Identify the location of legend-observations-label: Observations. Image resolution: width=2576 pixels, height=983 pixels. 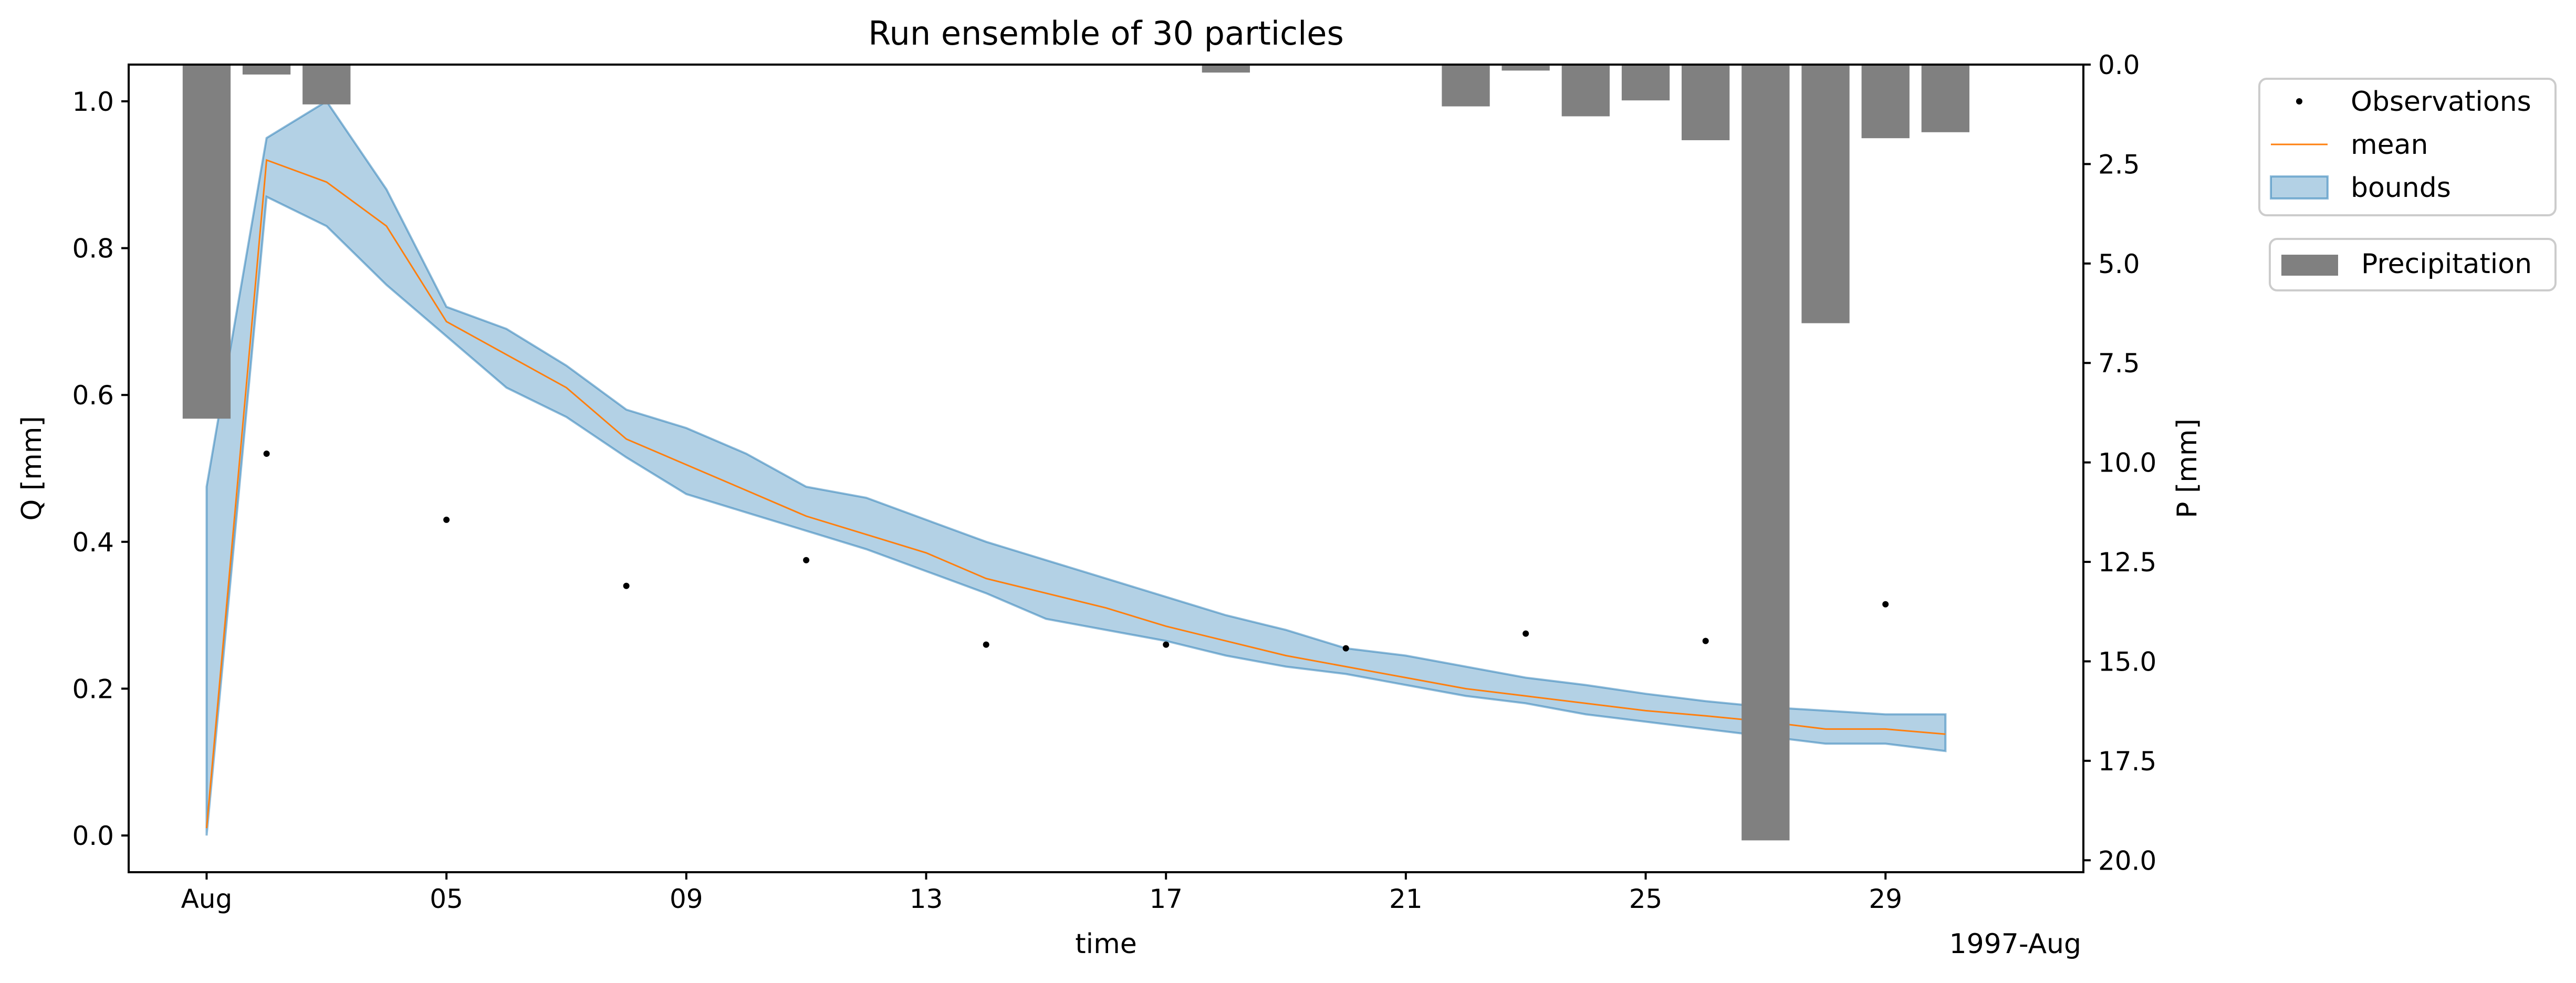
(2441, 102).